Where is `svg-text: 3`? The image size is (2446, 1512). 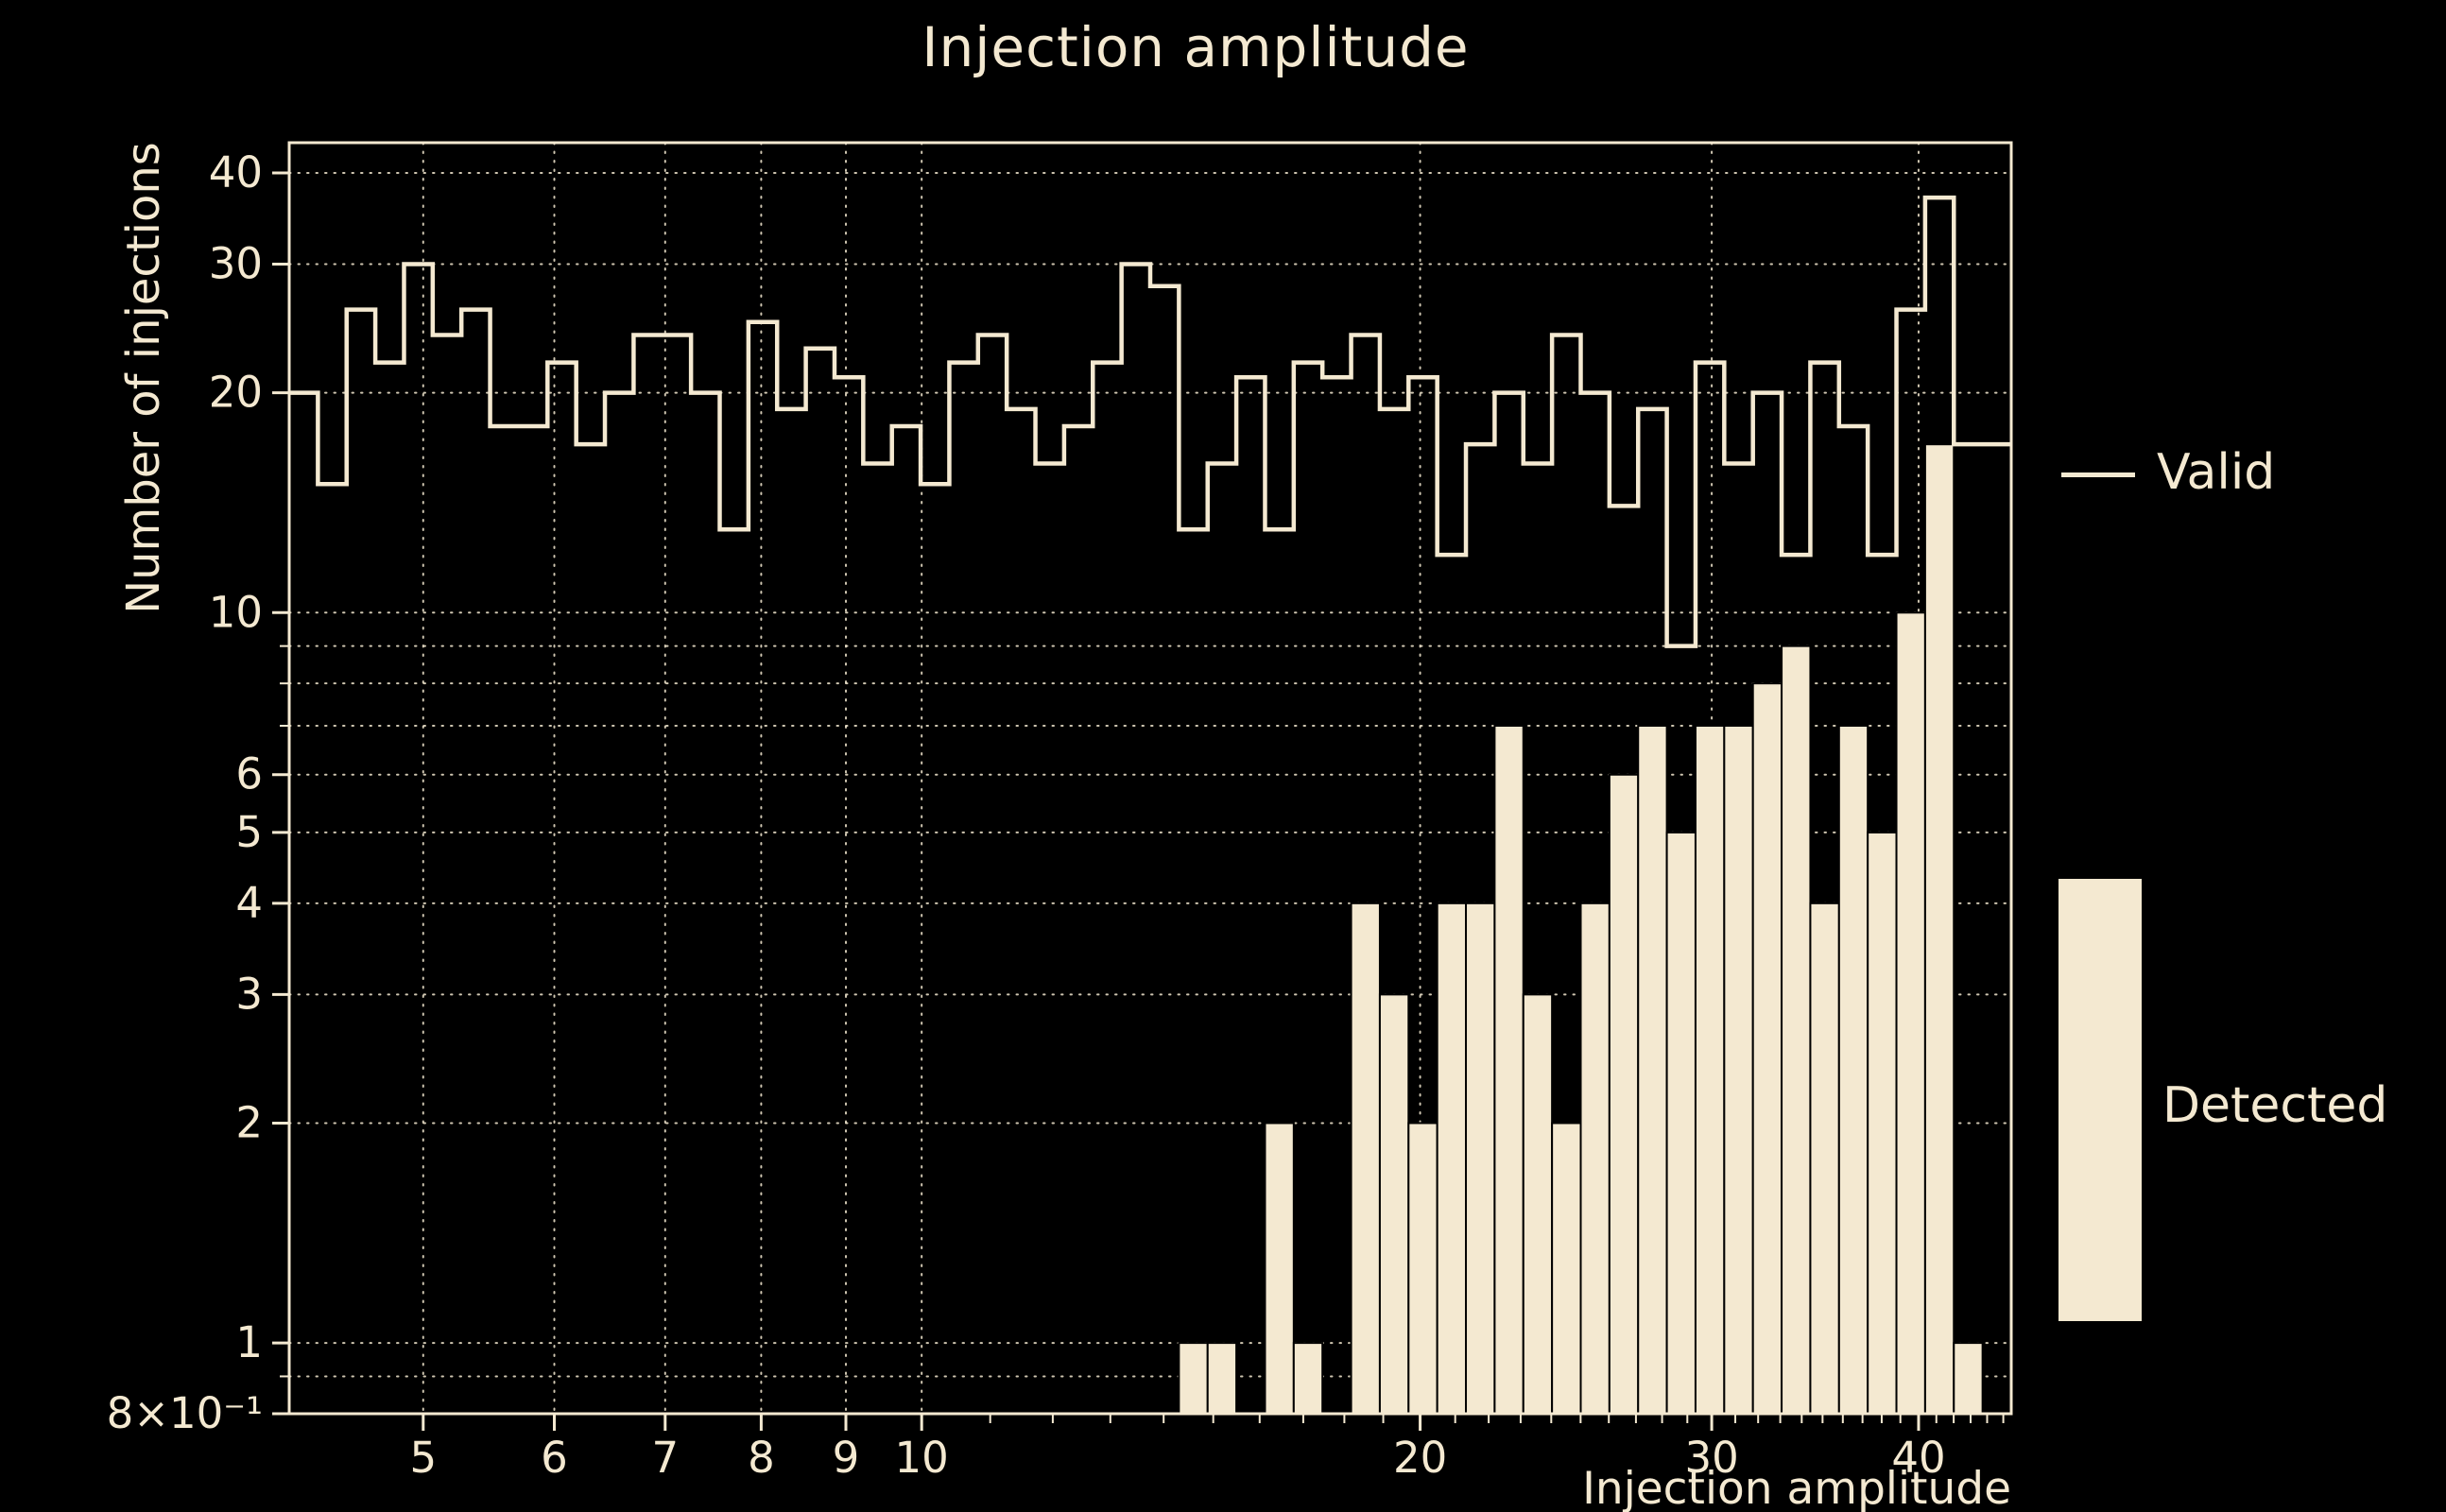
svg-text: 3 is located at coordinates (249, 994).